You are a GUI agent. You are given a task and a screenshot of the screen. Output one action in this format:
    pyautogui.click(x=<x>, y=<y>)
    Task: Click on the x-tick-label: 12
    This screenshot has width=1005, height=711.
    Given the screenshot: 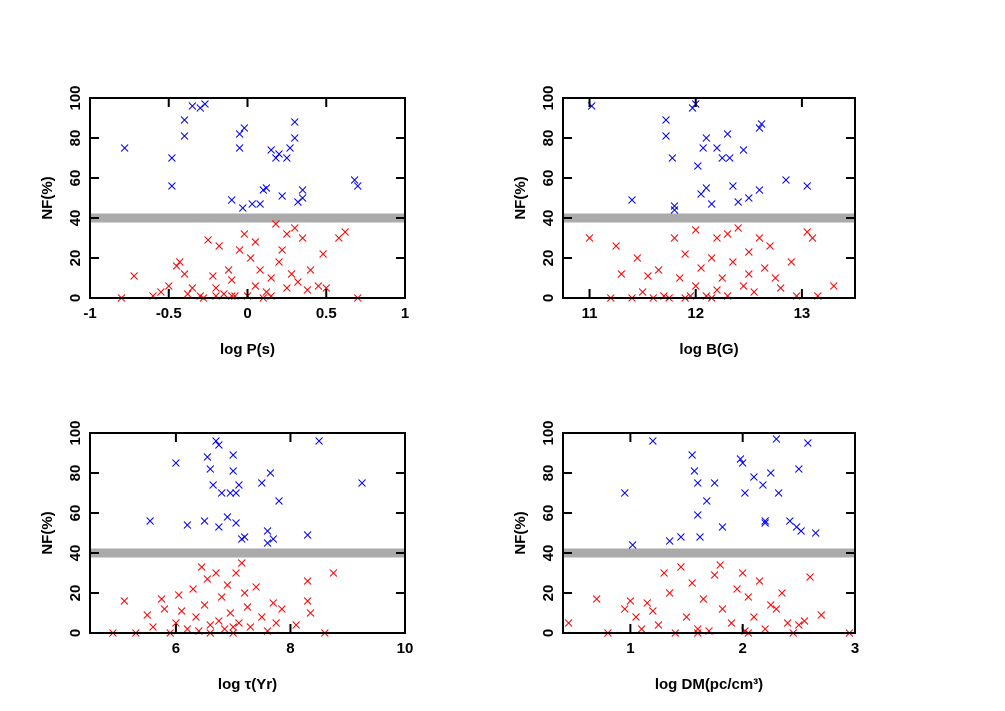 What is the action you would take?
    pyautogui.click(x=695, y=313)
    